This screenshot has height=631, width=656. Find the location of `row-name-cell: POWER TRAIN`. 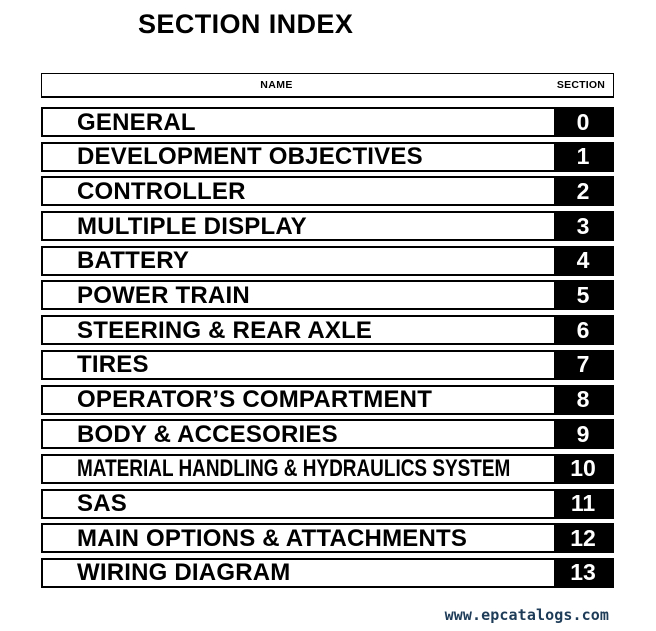

row-name-cell: POWER TRAIN is located at coordinates (298, 295).